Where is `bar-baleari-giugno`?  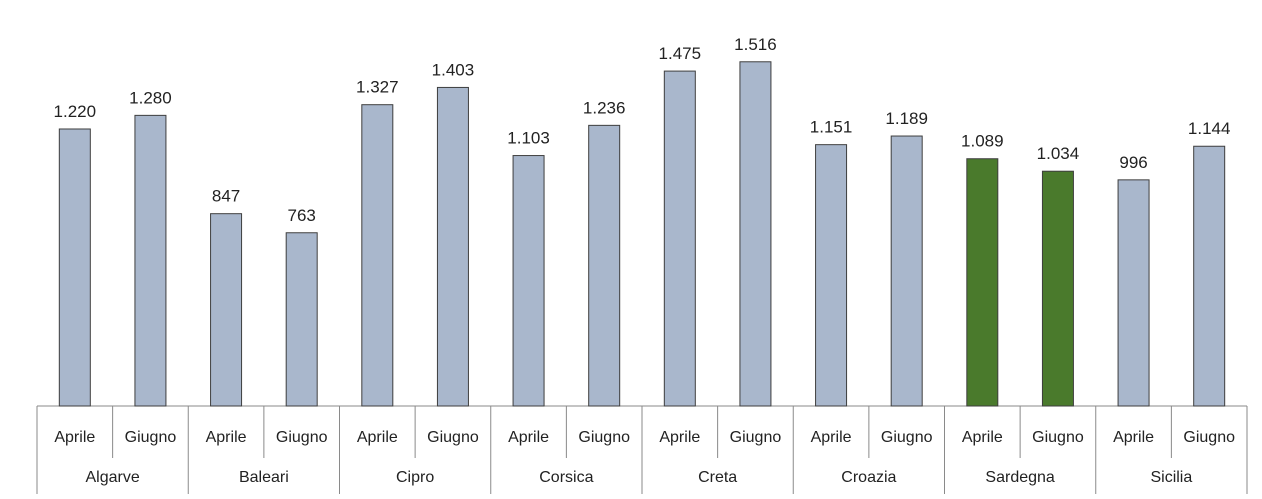 bar-baleari-giugno is located at coordinates (301, 319).